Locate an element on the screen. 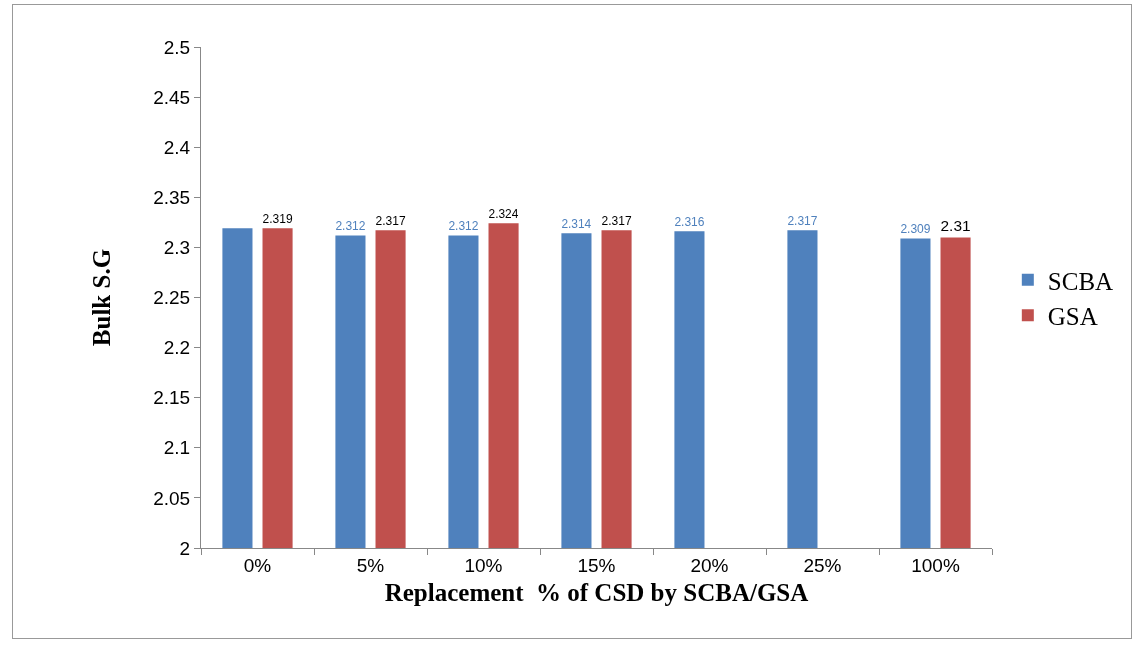  data-label: 2.316 is located at coordinates (689, 221).